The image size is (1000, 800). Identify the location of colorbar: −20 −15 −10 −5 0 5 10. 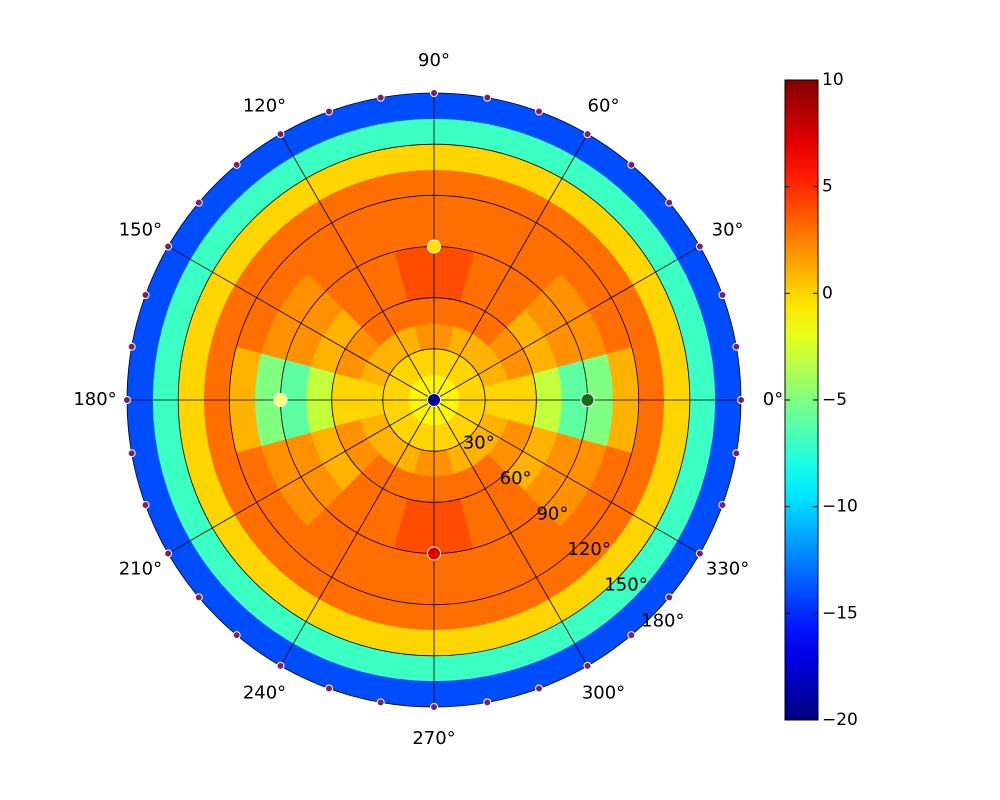
(821, 400).